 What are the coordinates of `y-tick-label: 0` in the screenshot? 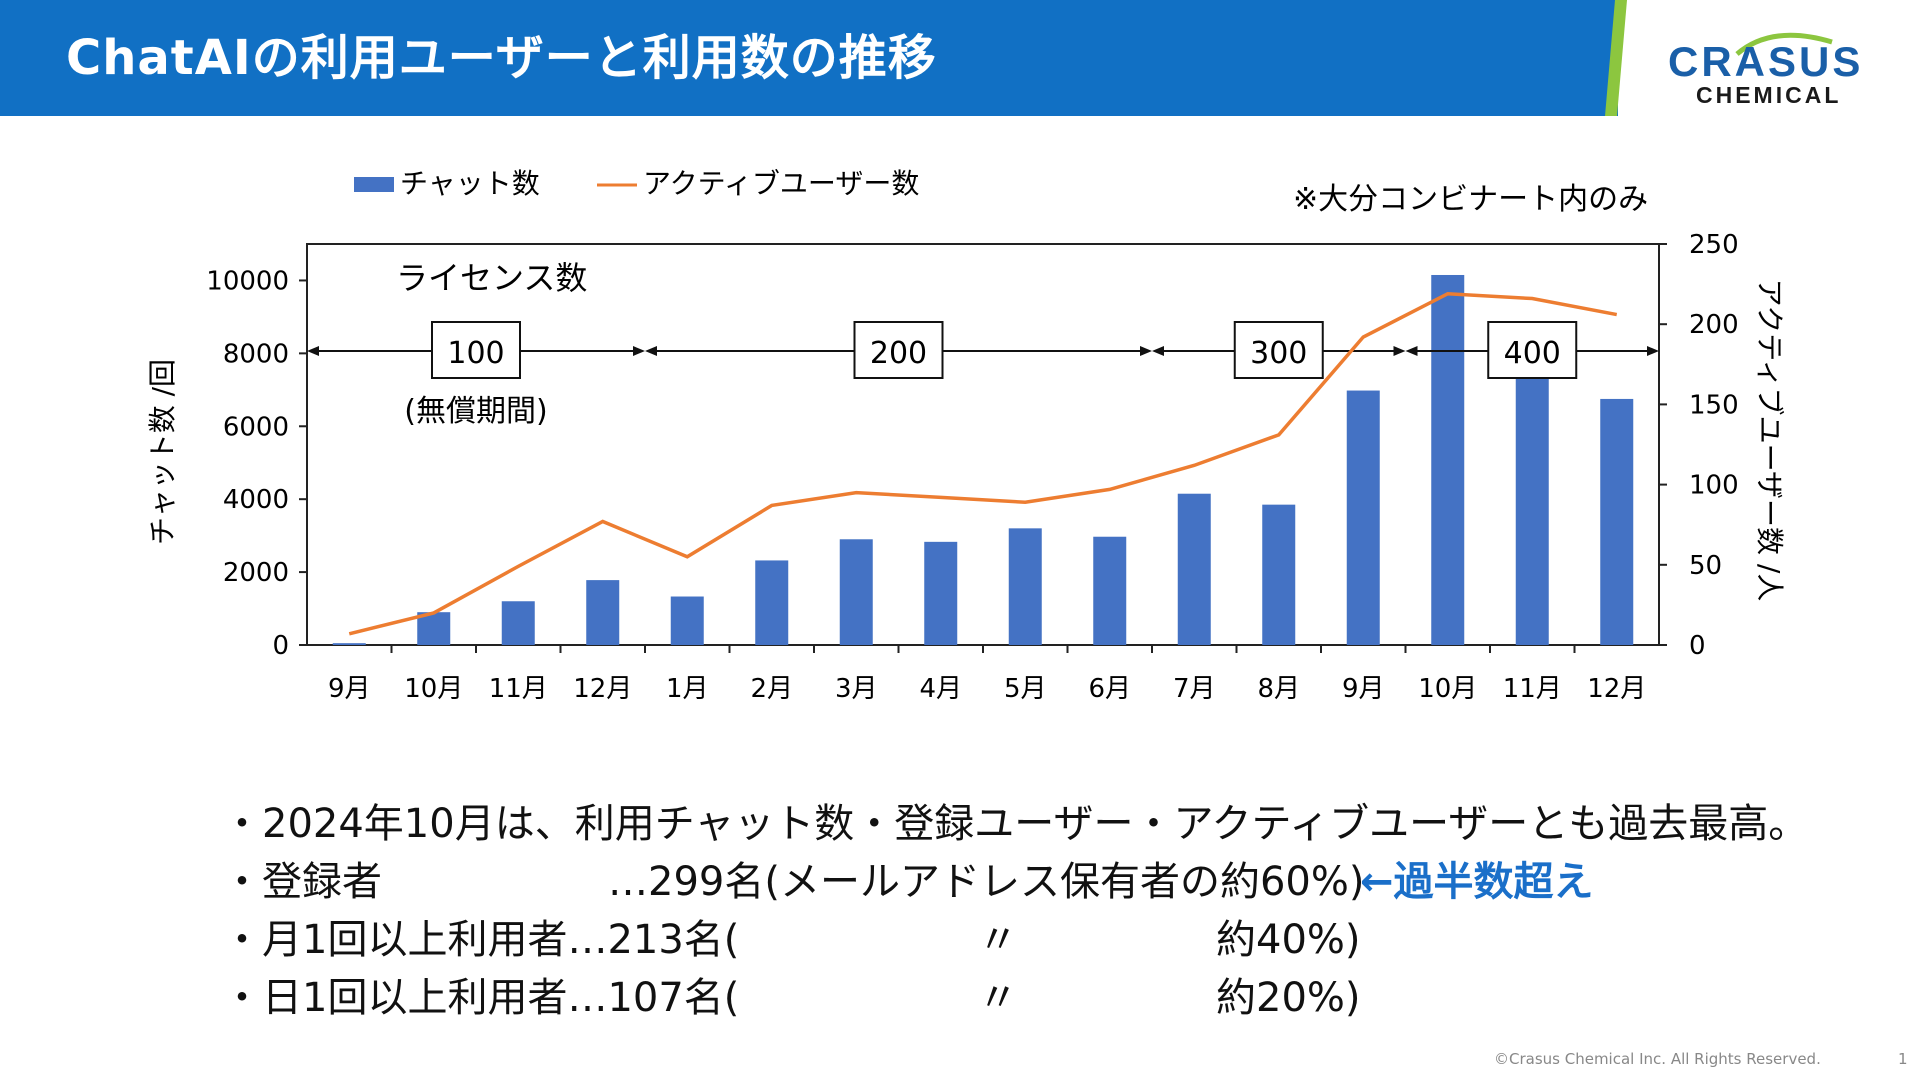 It's located at (280, 646).